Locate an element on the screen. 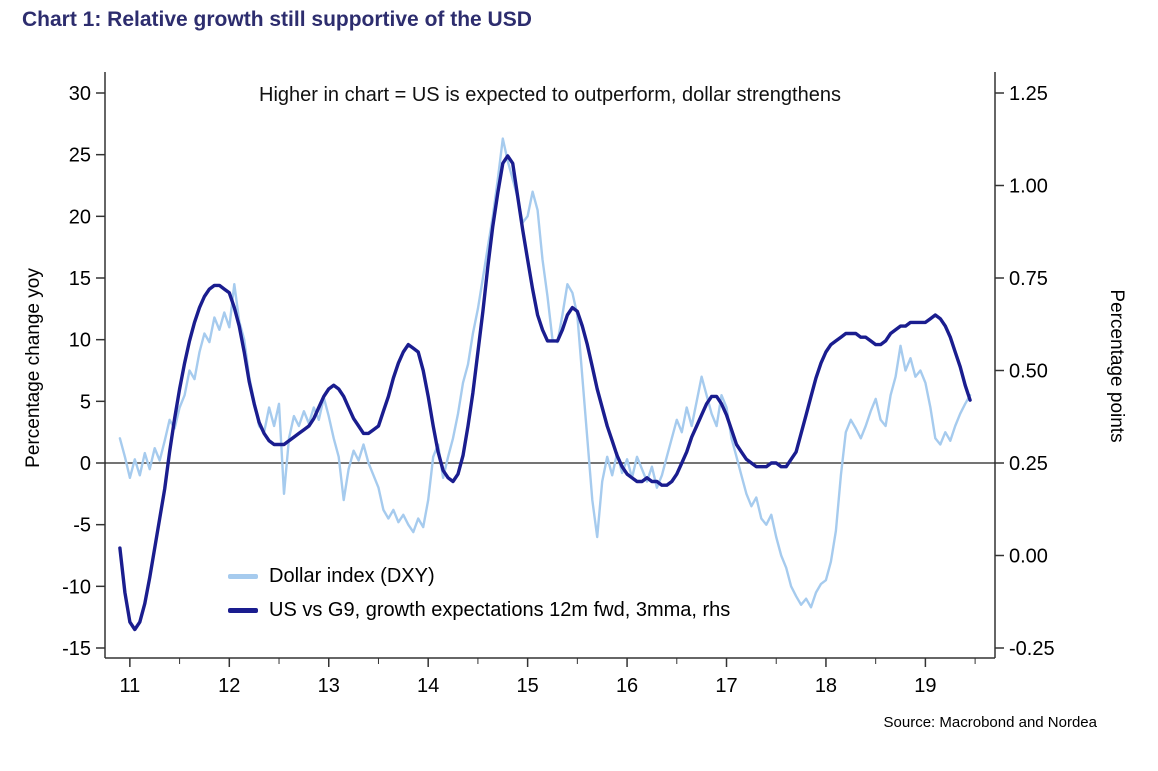  source-text: Source: Macrobond and Nordea is located at coordinates (990, 722).